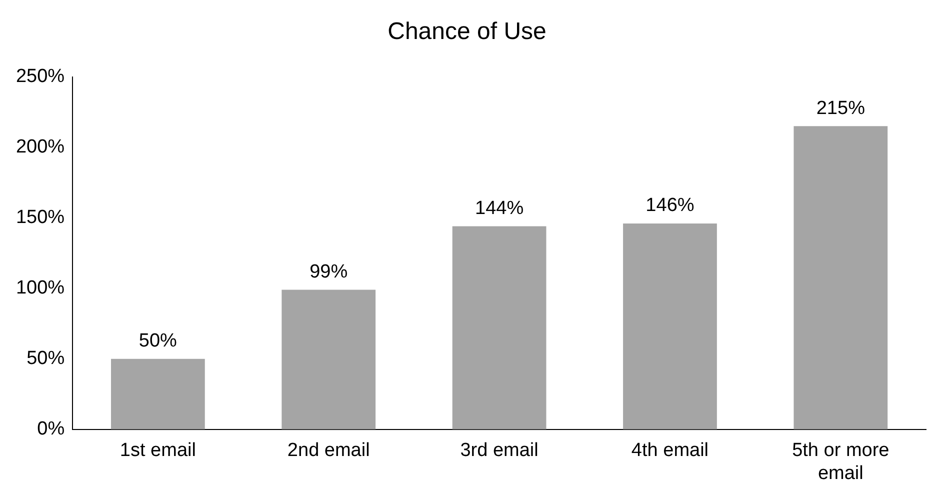 This screenshot has width=938, height=503. I want to click on y-tick-label: 50%, so click(45, 359).